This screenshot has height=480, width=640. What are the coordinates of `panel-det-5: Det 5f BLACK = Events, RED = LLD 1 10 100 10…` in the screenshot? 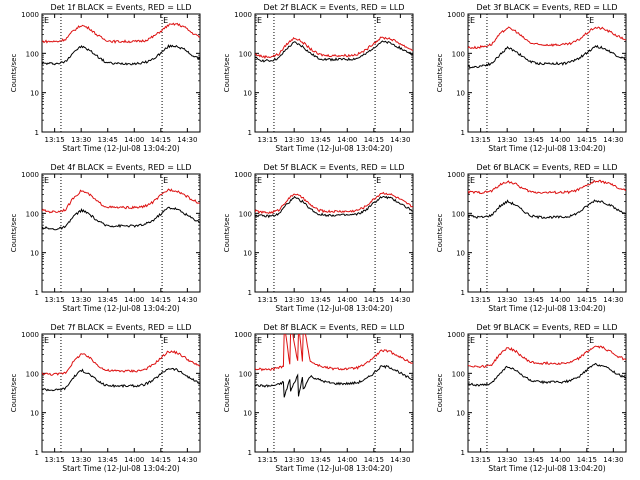 It's located at (318, 238).